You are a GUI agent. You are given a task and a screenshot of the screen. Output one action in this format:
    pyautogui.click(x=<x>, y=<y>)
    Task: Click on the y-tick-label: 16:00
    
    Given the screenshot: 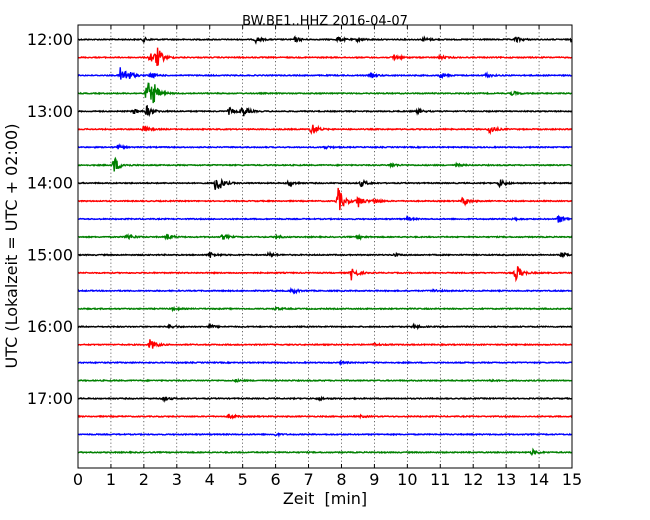 What is the action you would take?
    pyautogui.click(x=50, y=326)
    